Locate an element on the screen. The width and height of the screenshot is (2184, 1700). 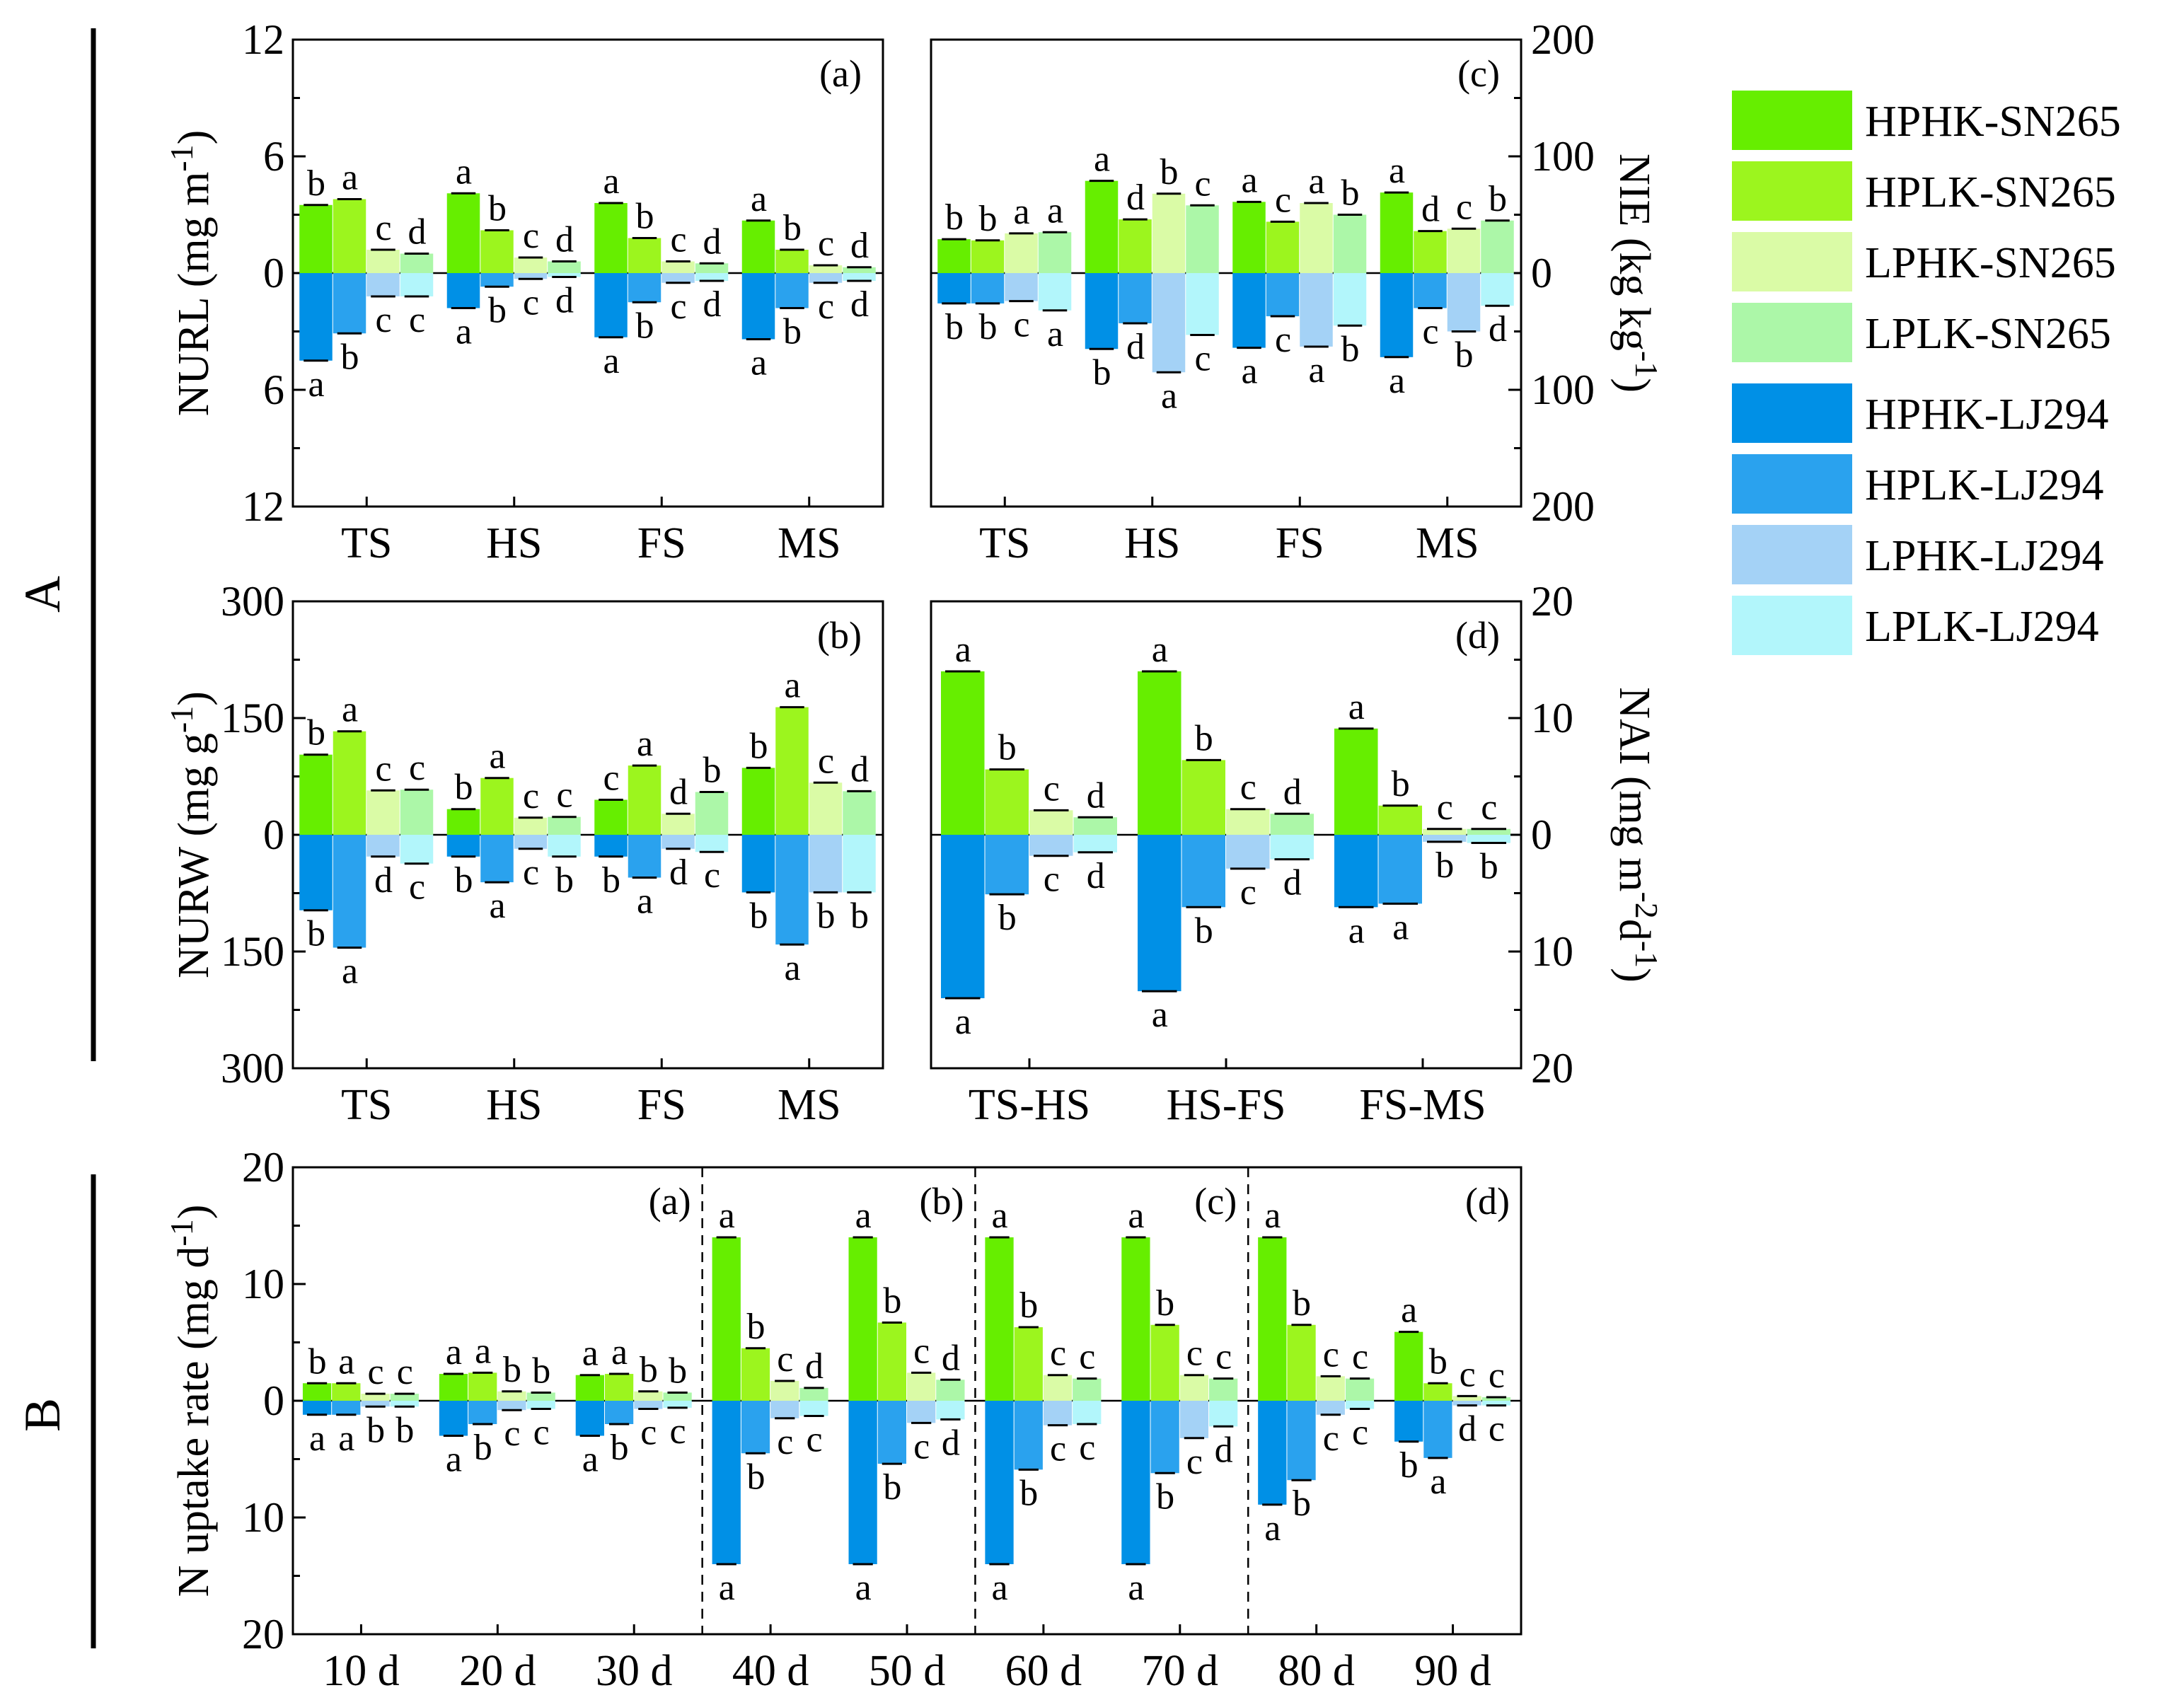
y-axis-label-part: NURL (mg m is located at coordinates (194, 295).